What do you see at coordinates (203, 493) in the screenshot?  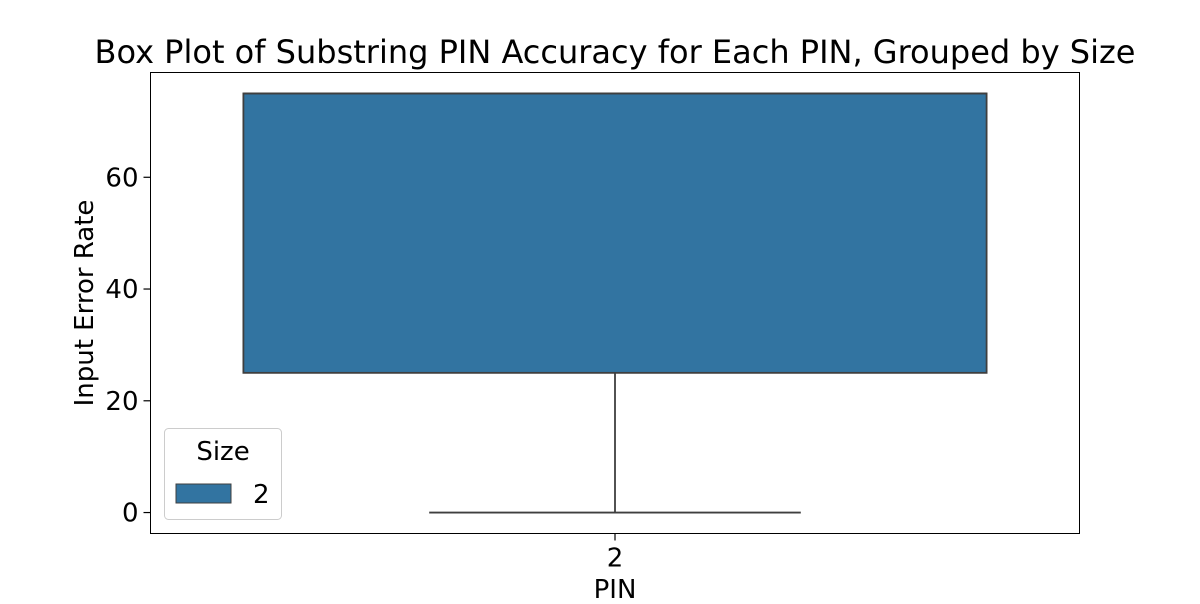 I see `legend-swatch` at bounding box center [203, 493].